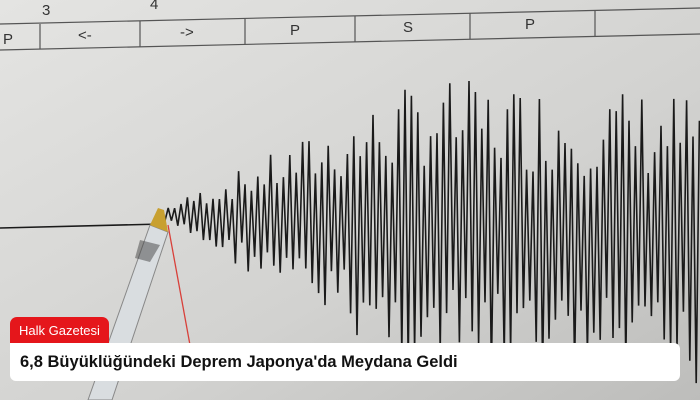  I want to click on source-badge: Halk Gazetesi, so click(59, 330).